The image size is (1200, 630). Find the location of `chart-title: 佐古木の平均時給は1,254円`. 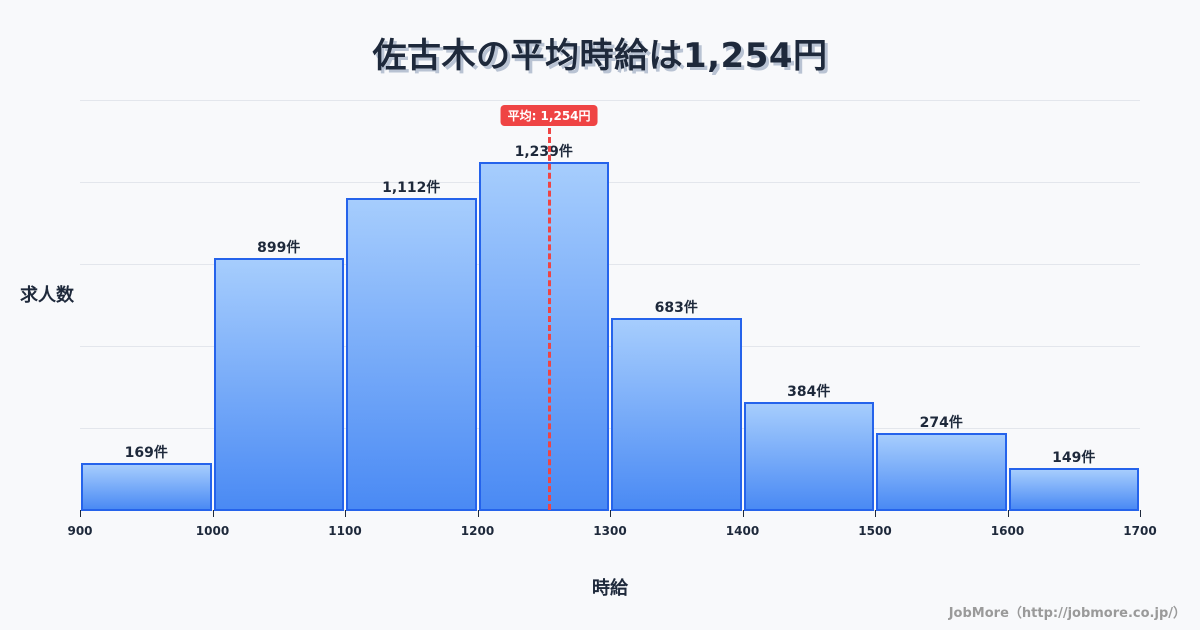

chart-title: 佐古木の平均時給は1,254円 is located at coordinates (600, 56).